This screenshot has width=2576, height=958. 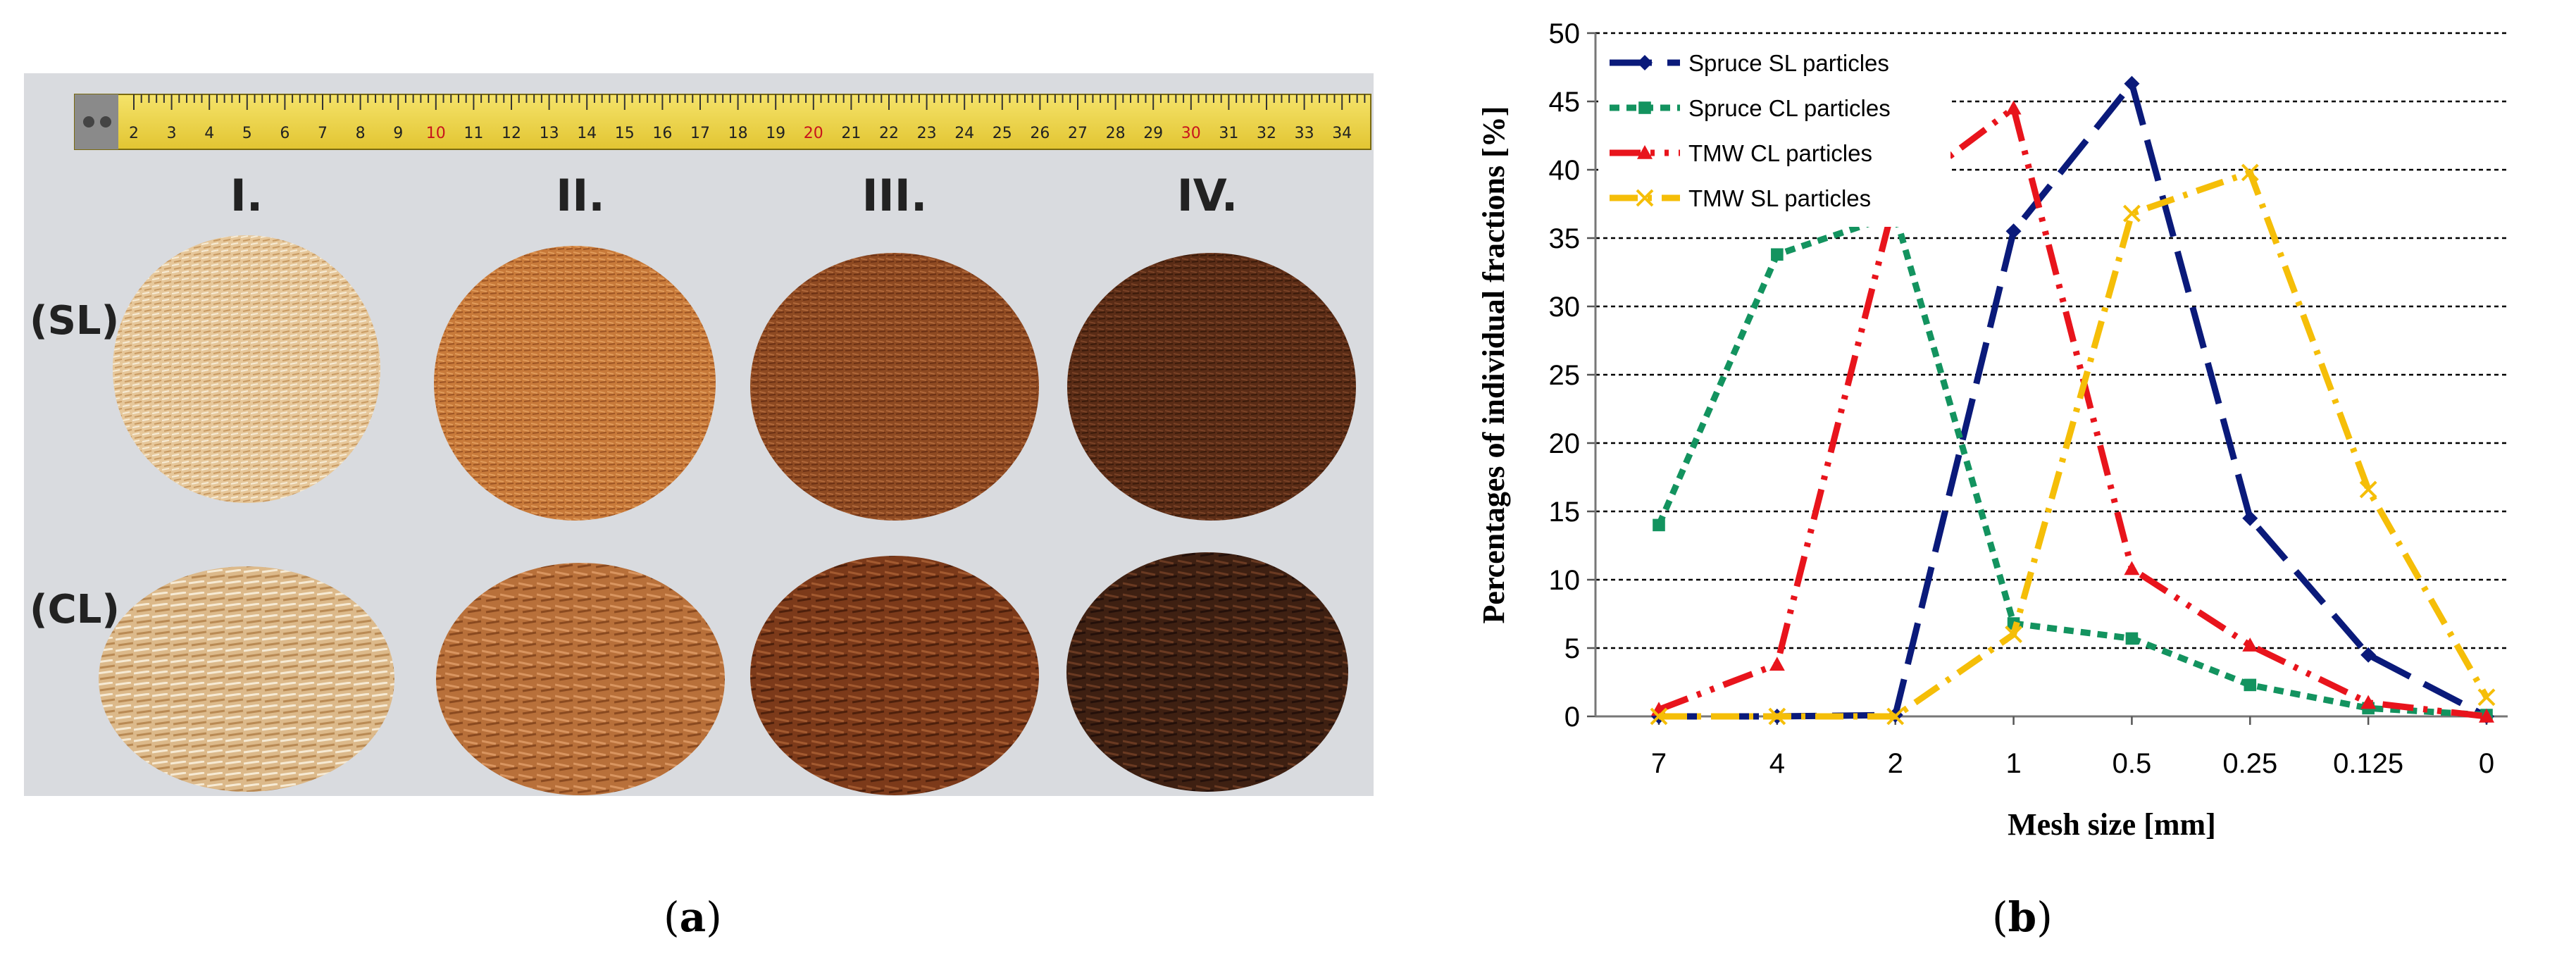 What do you see at coordinates (285, 133) in the screenshot?
I see `ruler-number: 6` at bounding box center [285, 133].